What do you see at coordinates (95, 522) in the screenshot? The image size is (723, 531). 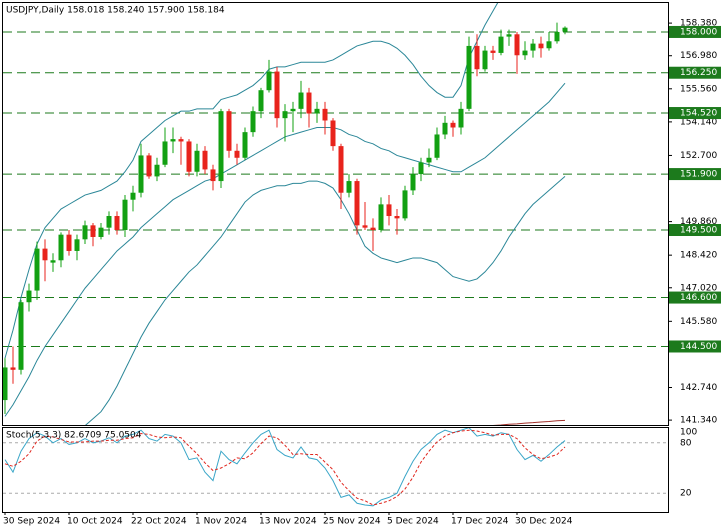 I see `x-tick-label: 10 Oct 2024` at bounding box center [95, 522].